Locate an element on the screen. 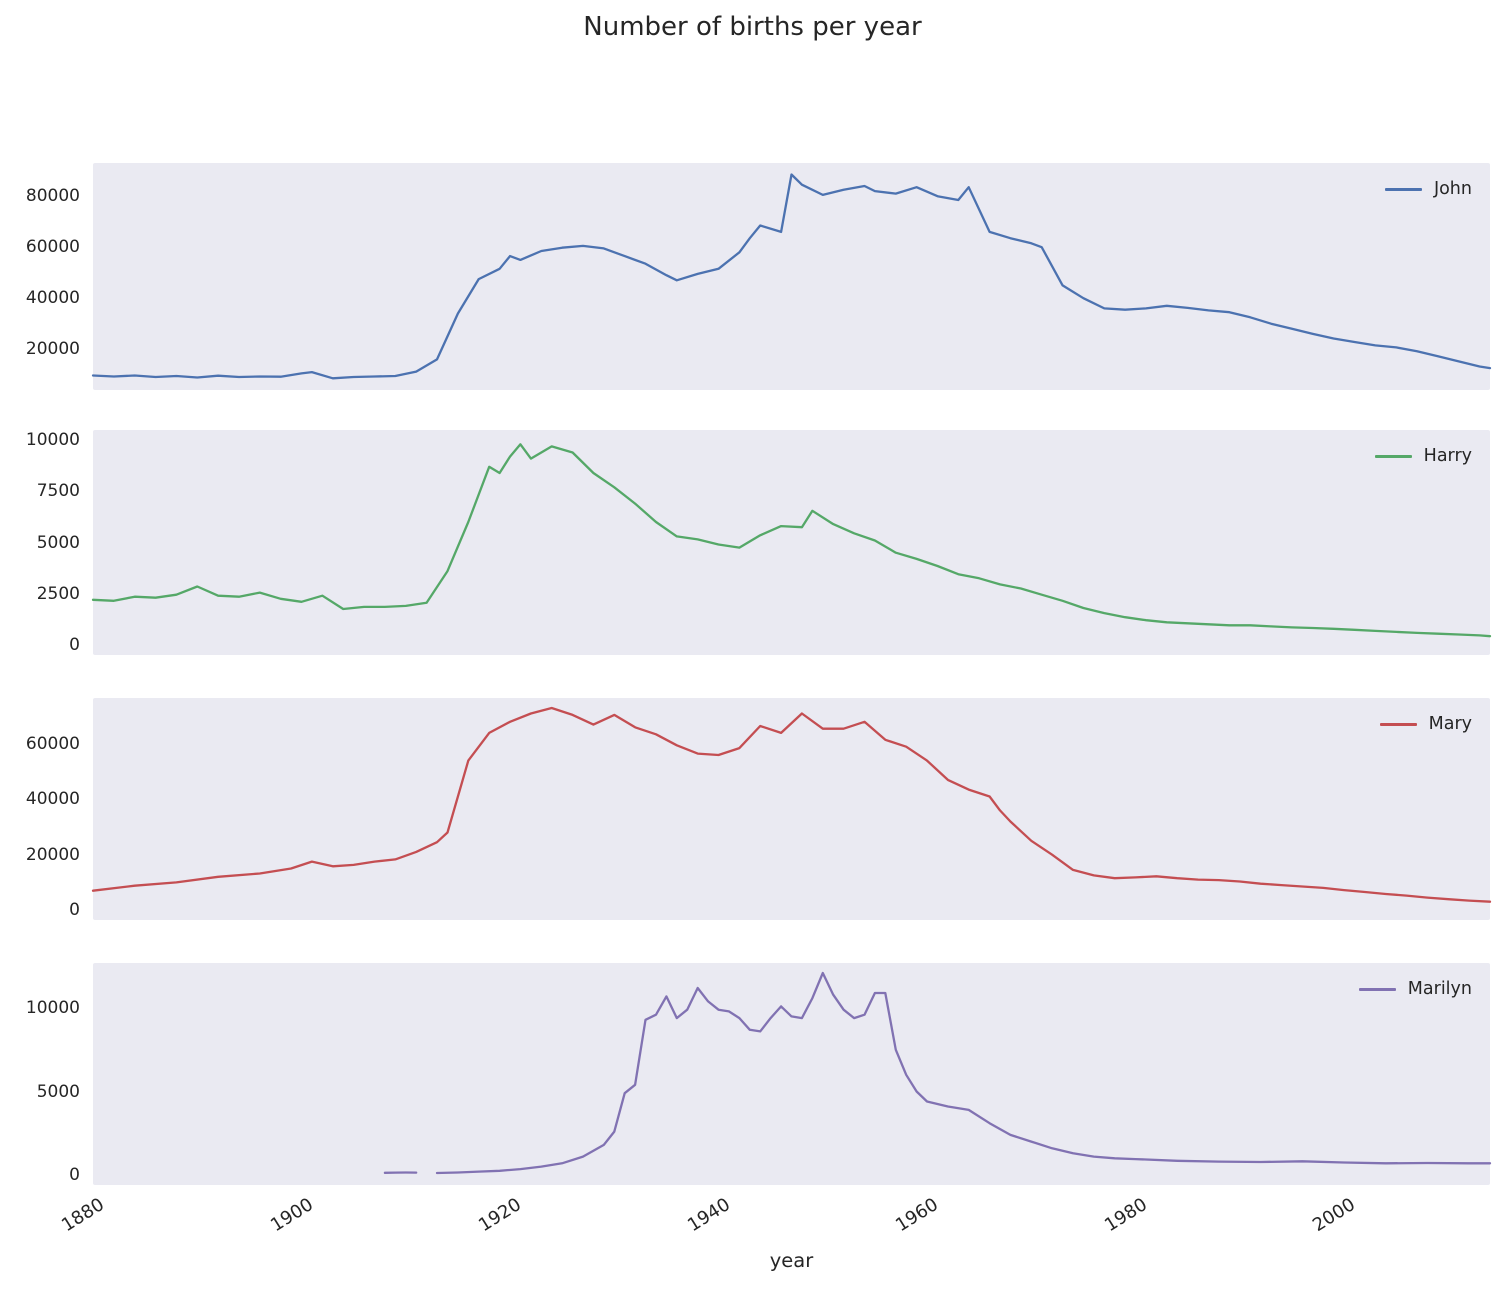 Image resolution: width=1505 pixels, height=1289 pixels. line-series-harry is located at coordinates (791, 540).